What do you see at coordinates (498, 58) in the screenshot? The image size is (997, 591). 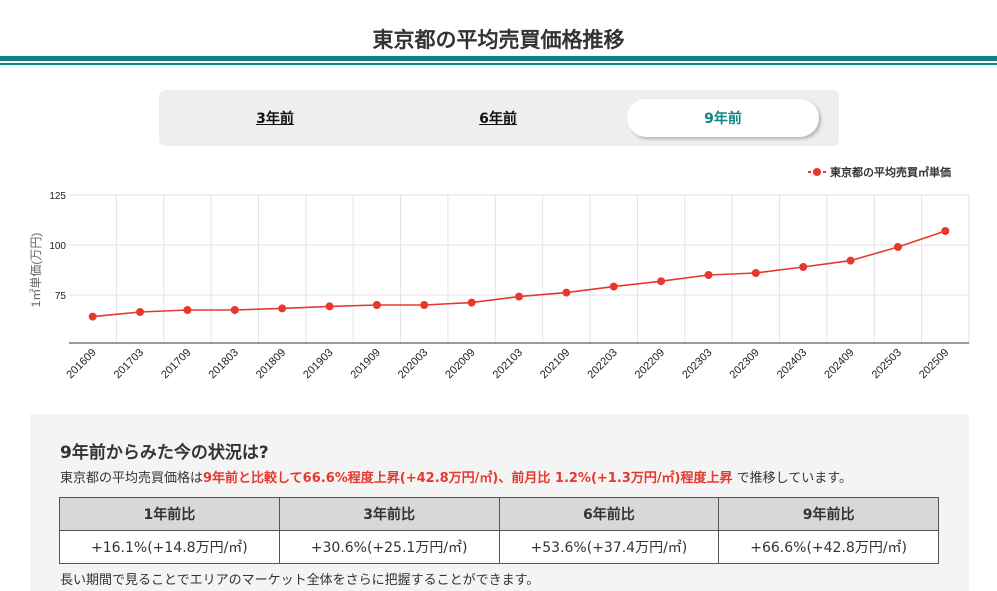 I see `title-divider-thick` at bounding box center [498, 58].